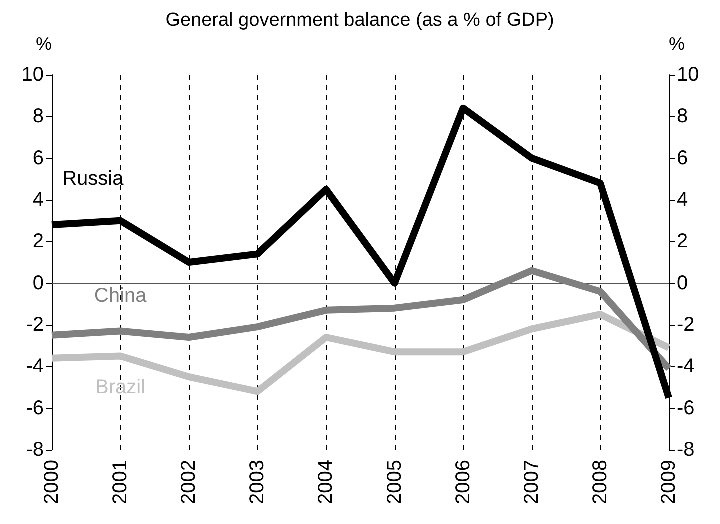 Image resolution: width=720 pixels, height=524 pixels. Describe the element at coordinates (38, 283) in the screenshot. I see `y-tick-label: 0` at that location.